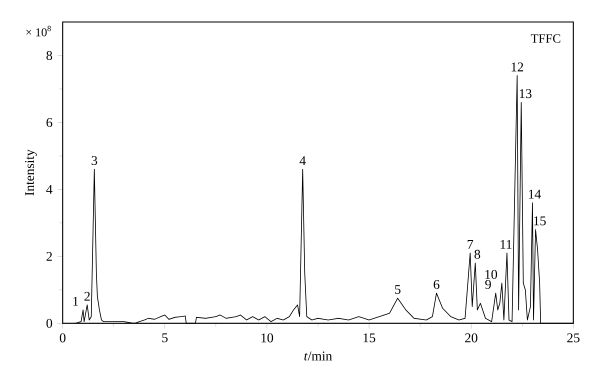 This screenshot has height=386, width=600. Describe the element at coordinates (397, 289) in the screenshot. I see `annotation: 5` at that location.